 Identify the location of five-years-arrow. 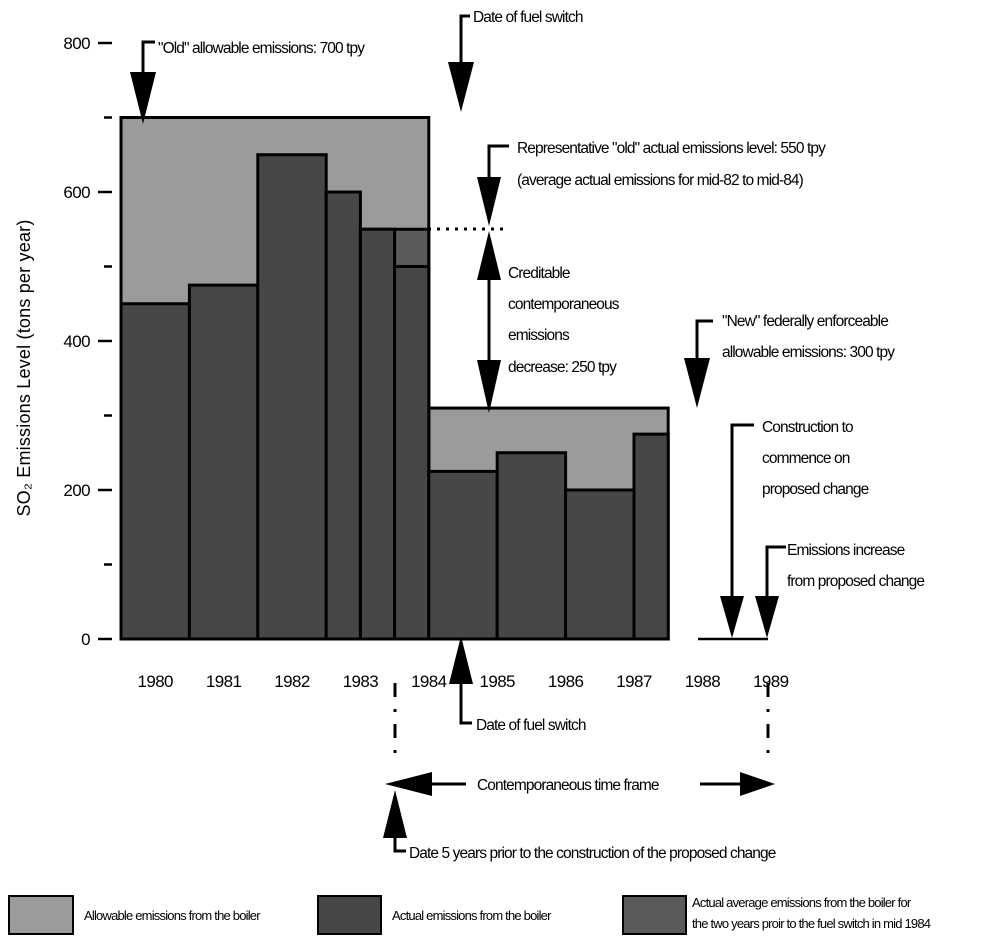
(399, 844).